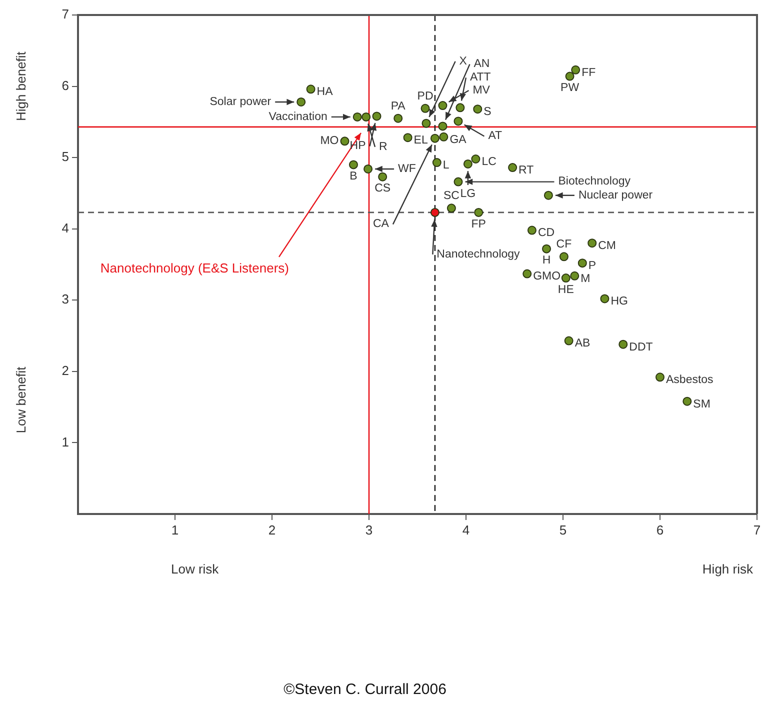  I want to click on x-tick-label: 1, so click(175, 530).